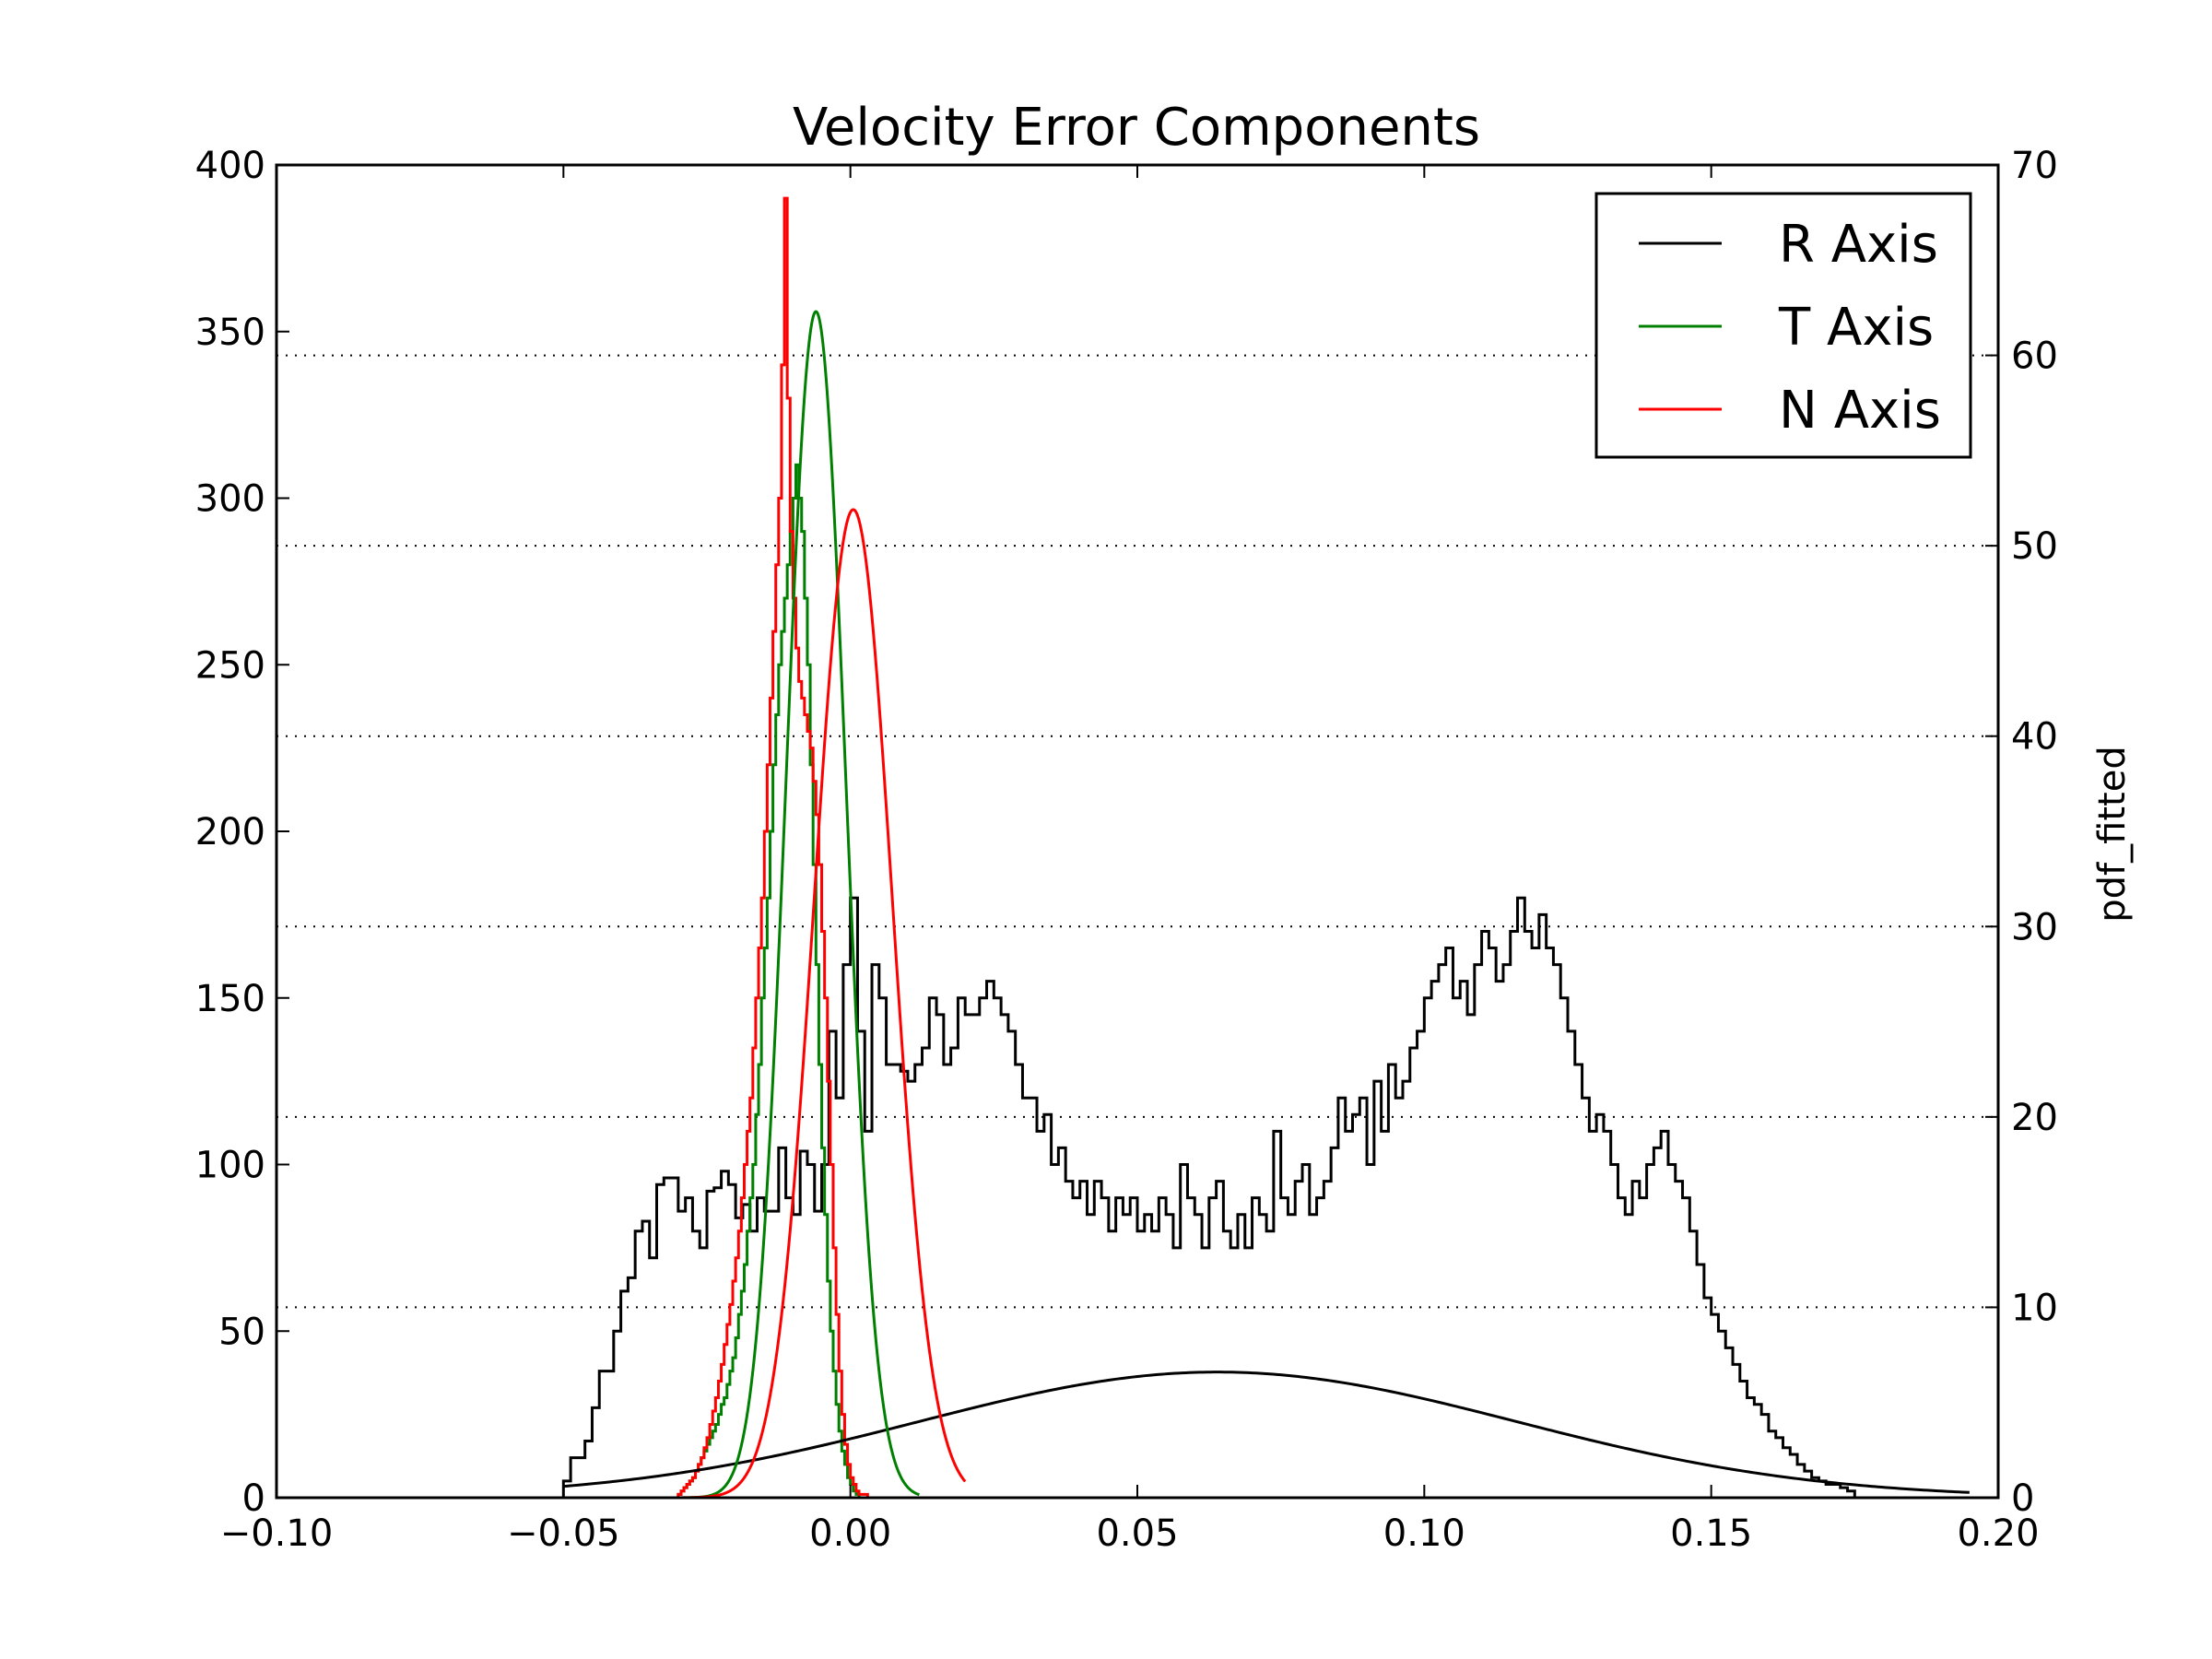 The width and height of the screenshot is (2212, 1659). I want to click on histogram-n-axis, so click(773, 847).